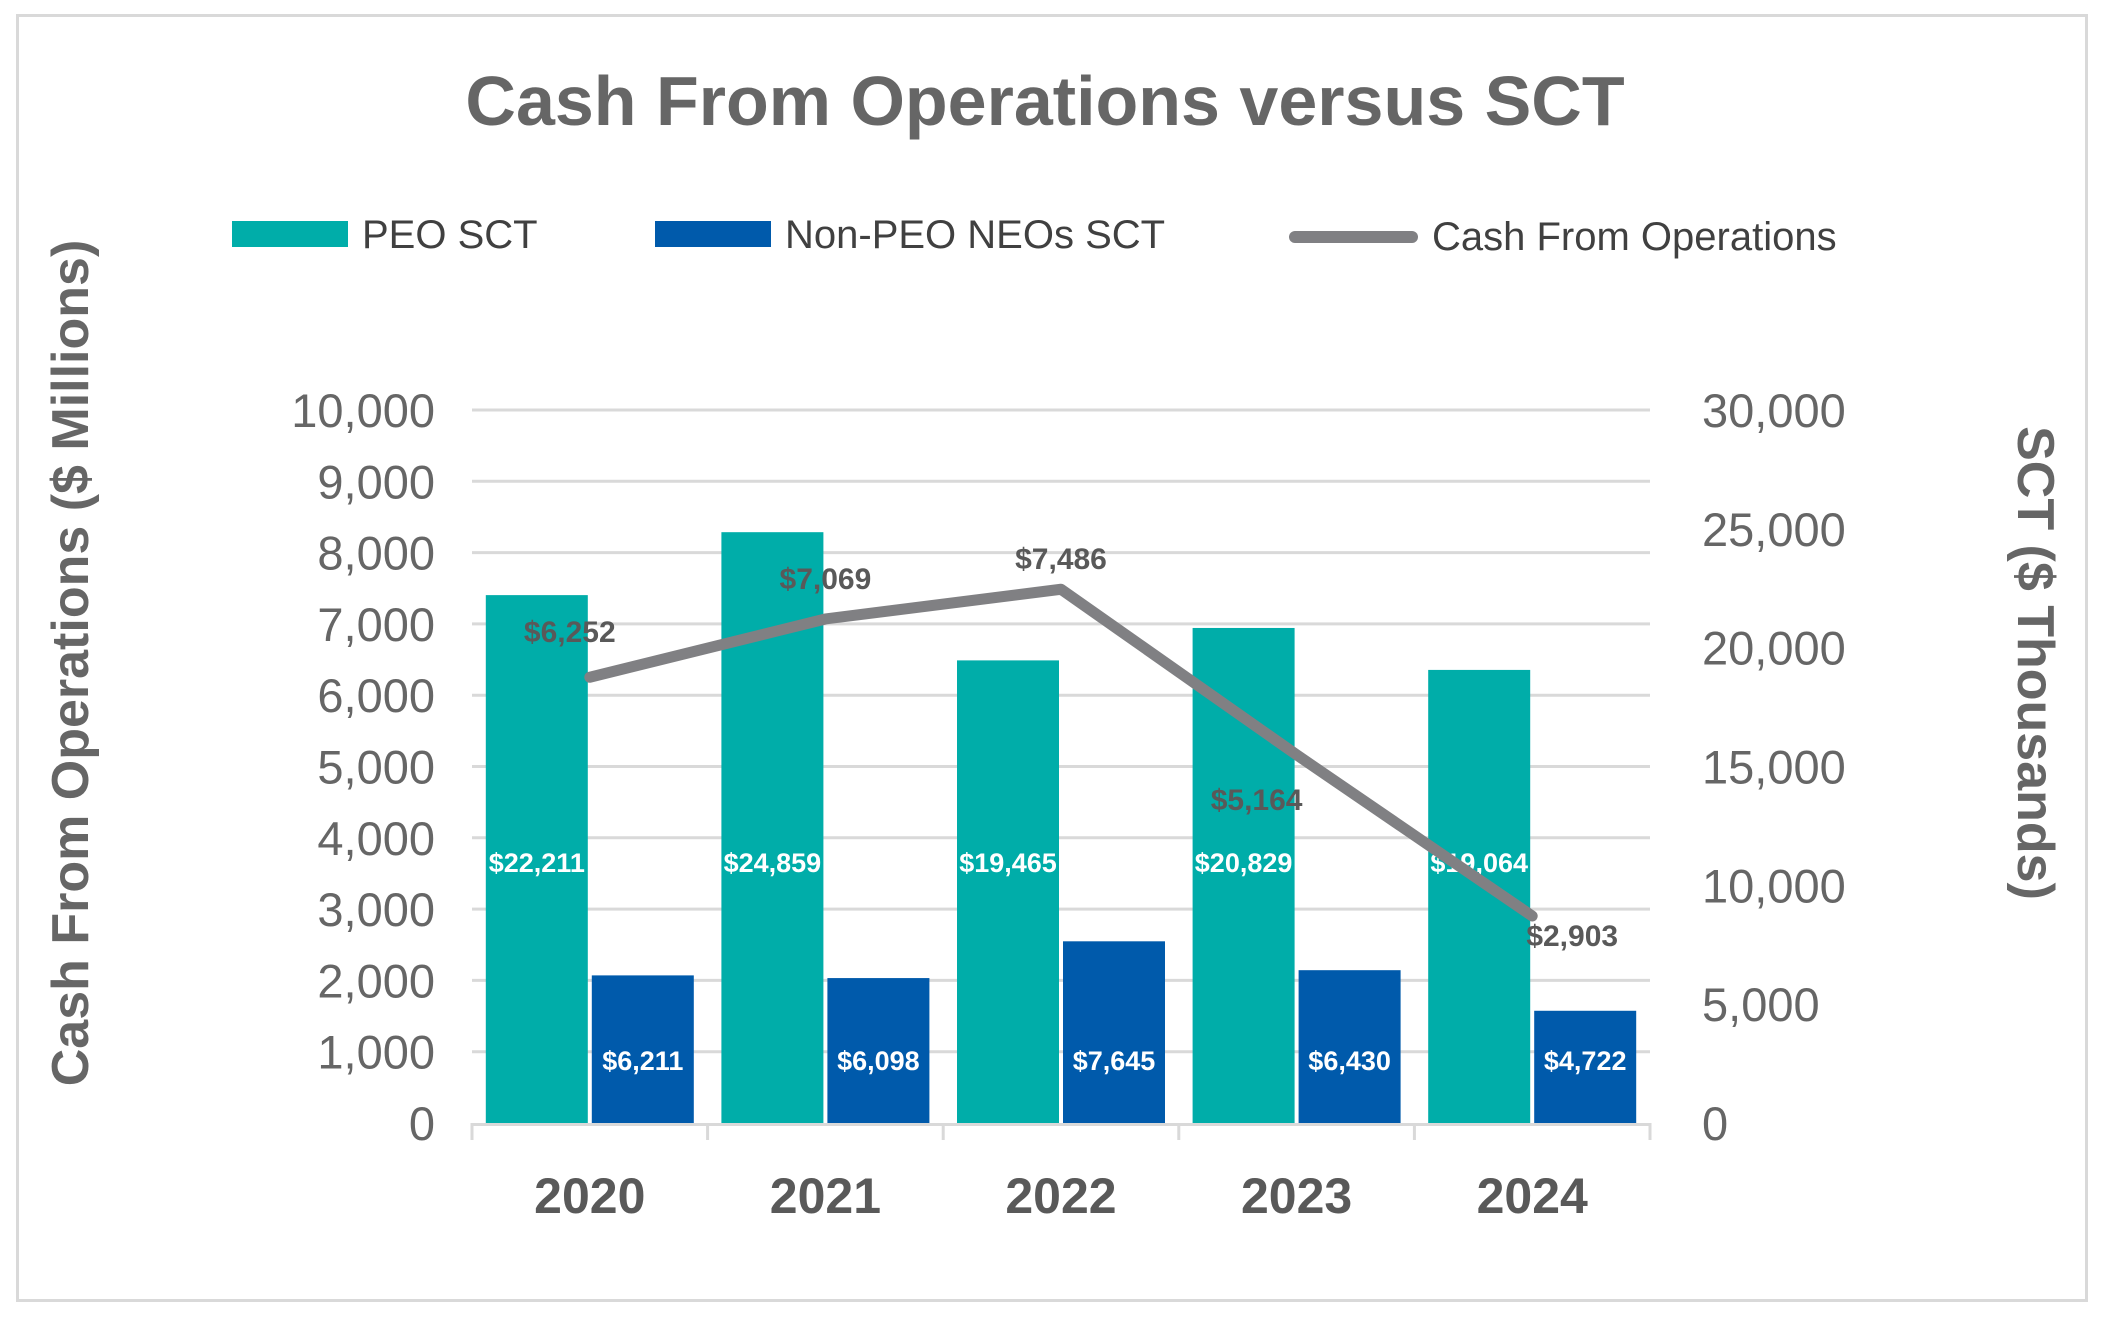  What do you see at coordinates (376, 695) in the screenshot?
I see `y-tick-label: 6,000` at bounding box center [376, 695].